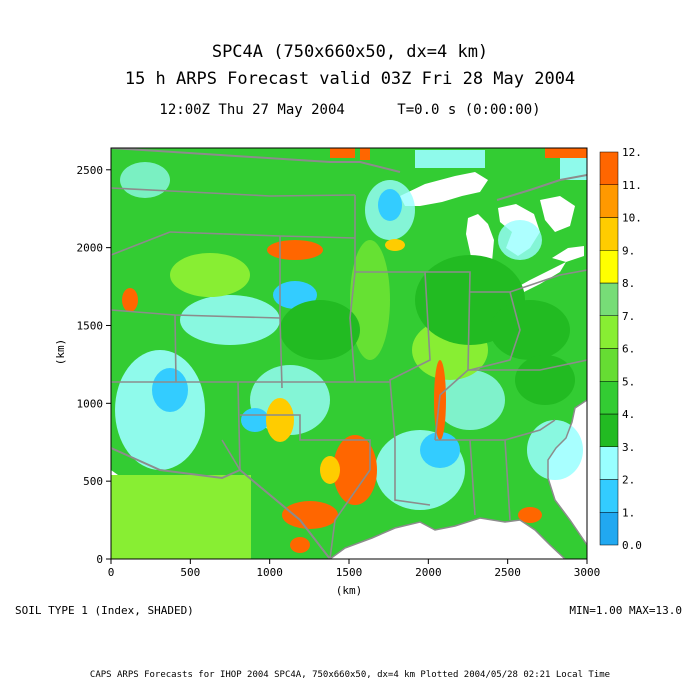 The height and width of the screenshot is (700, 700). Describe the element at coordinates (557, 214) in the screenshot. I see `ontario-water` at that location.